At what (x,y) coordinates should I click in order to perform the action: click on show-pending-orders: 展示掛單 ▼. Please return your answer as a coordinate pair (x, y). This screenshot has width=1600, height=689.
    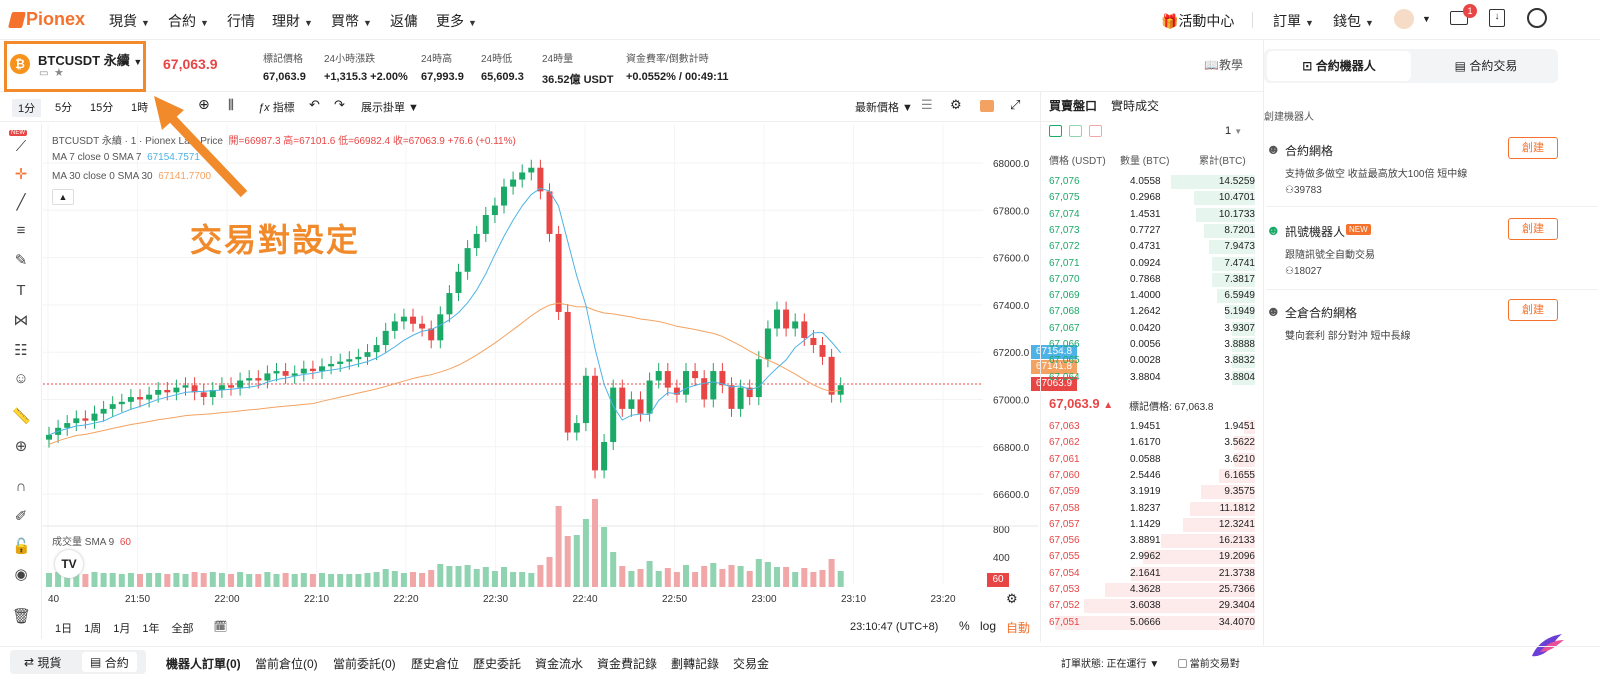
    Looking at the image, I should click on (390, 108).